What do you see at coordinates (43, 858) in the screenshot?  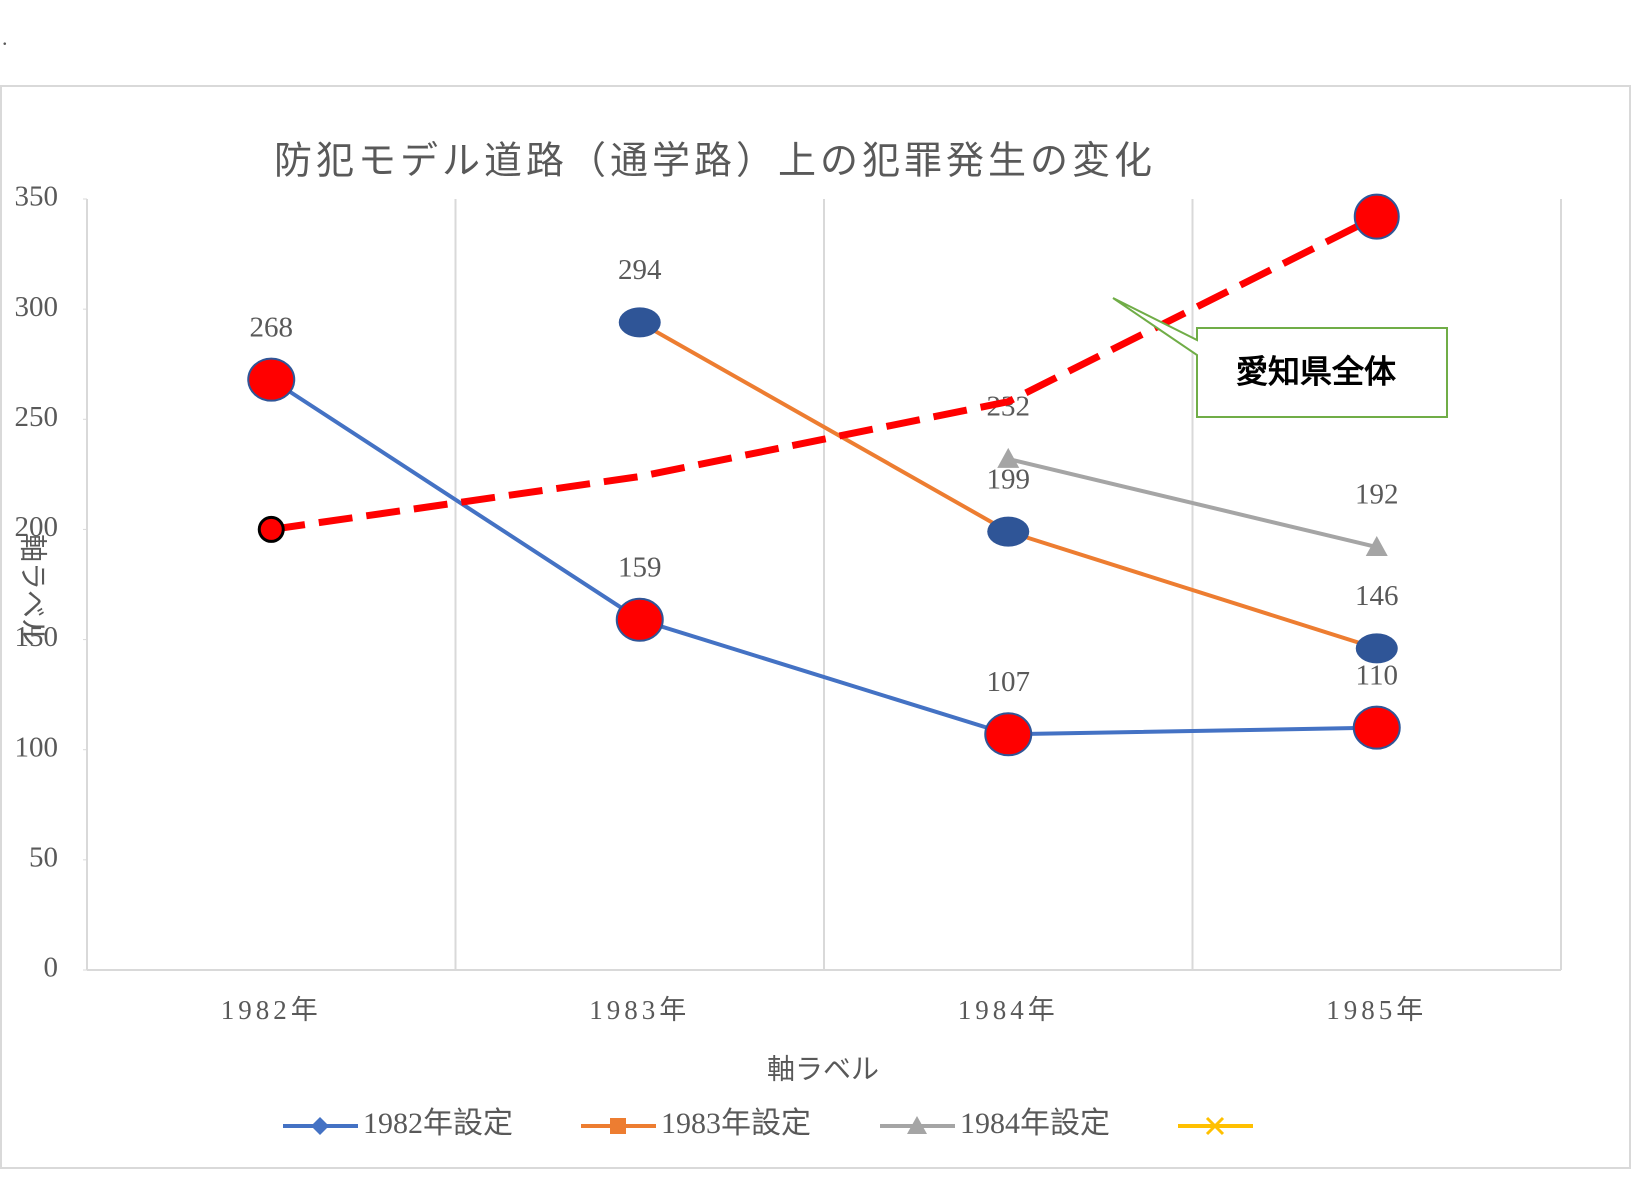 I see `y-tick-label: 50` at bounding box center [43, 858].